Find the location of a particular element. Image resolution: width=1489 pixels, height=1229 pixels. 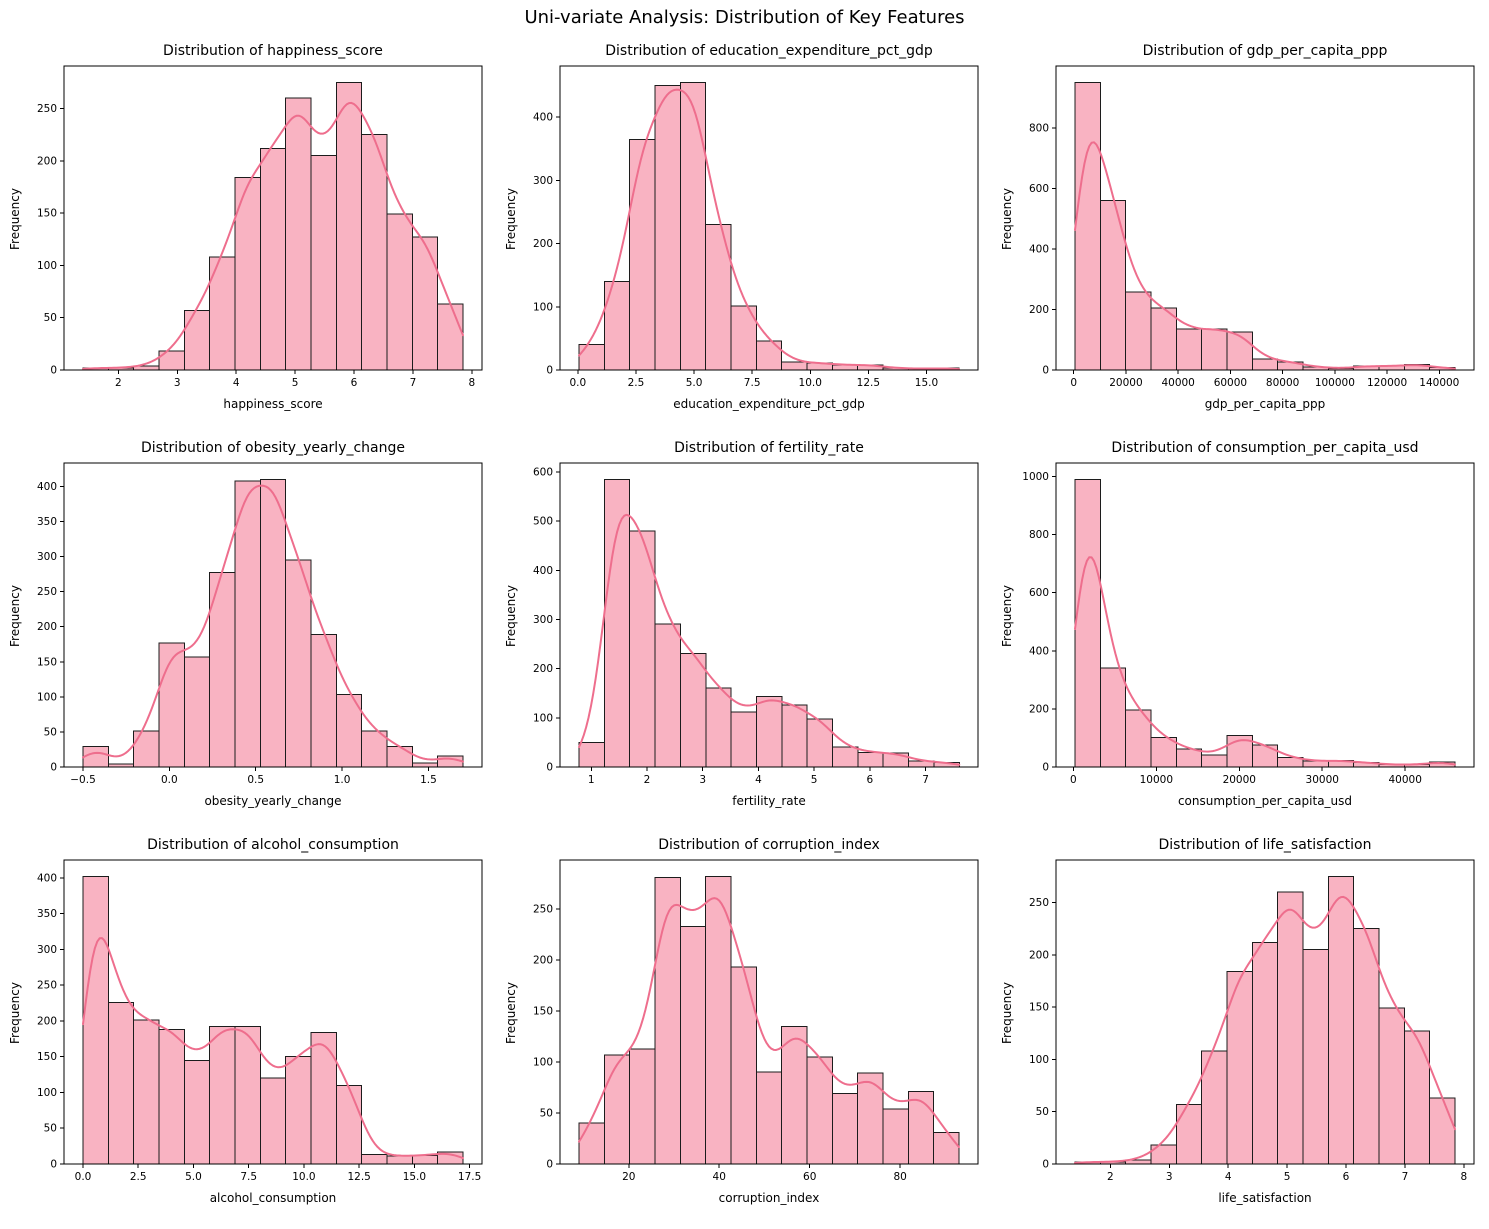

subplot-title: Distribution of gdp_per_capita_ppp is located at coordinates (1265, 51).